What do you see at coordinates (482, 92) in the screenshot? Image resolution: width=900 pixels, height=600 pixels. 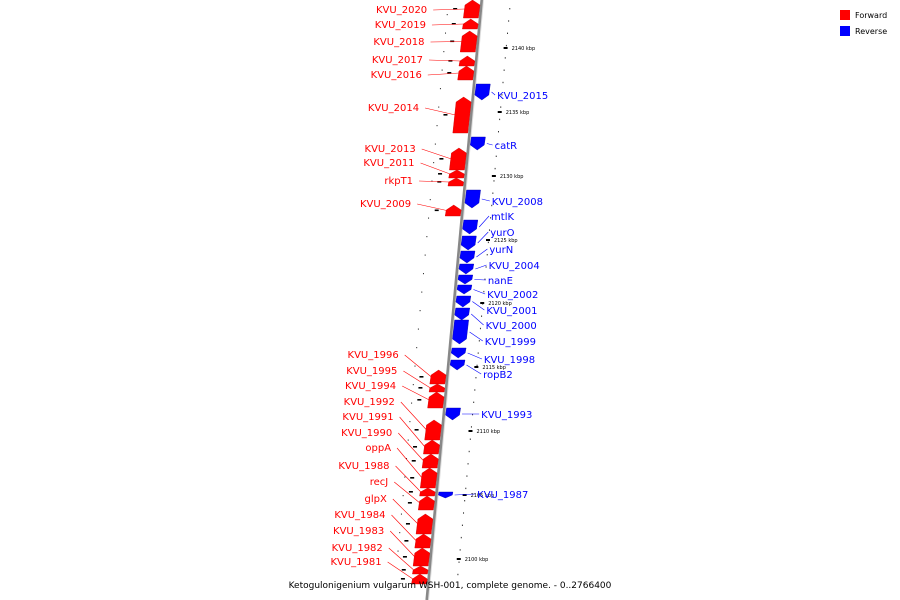 I see `gene-kvu-2015` at bounding box center [482, 92].